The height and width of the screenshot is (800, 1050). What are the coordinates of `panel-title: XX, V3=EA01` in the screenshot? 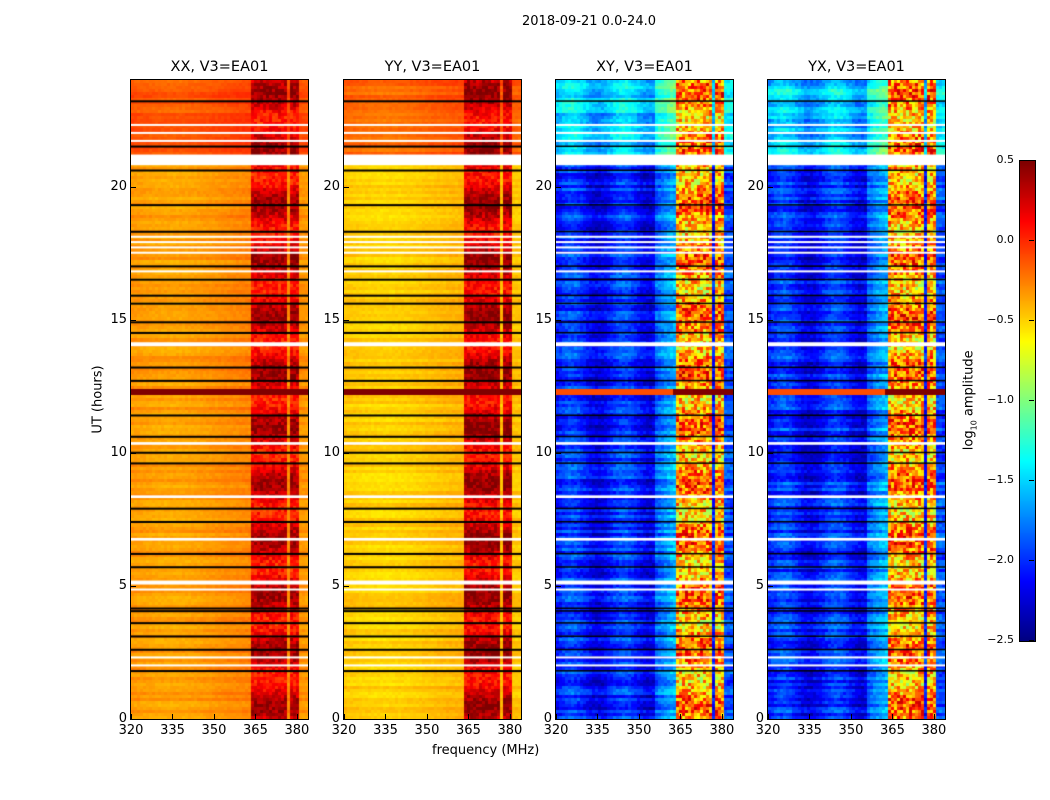 It's located at (219, 67).